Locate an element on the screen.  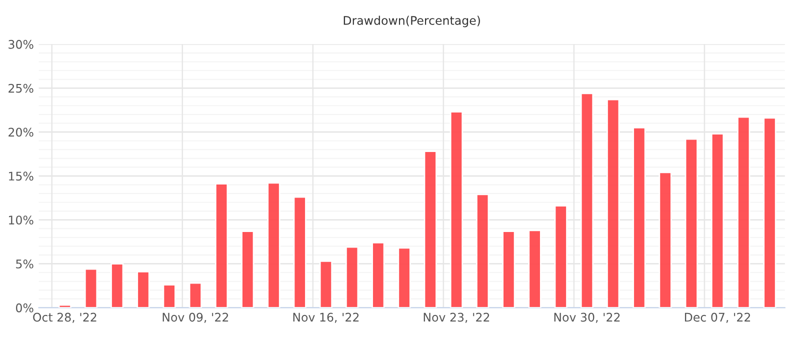
y-tick-label: 25% is located at coordinates (21, 88).